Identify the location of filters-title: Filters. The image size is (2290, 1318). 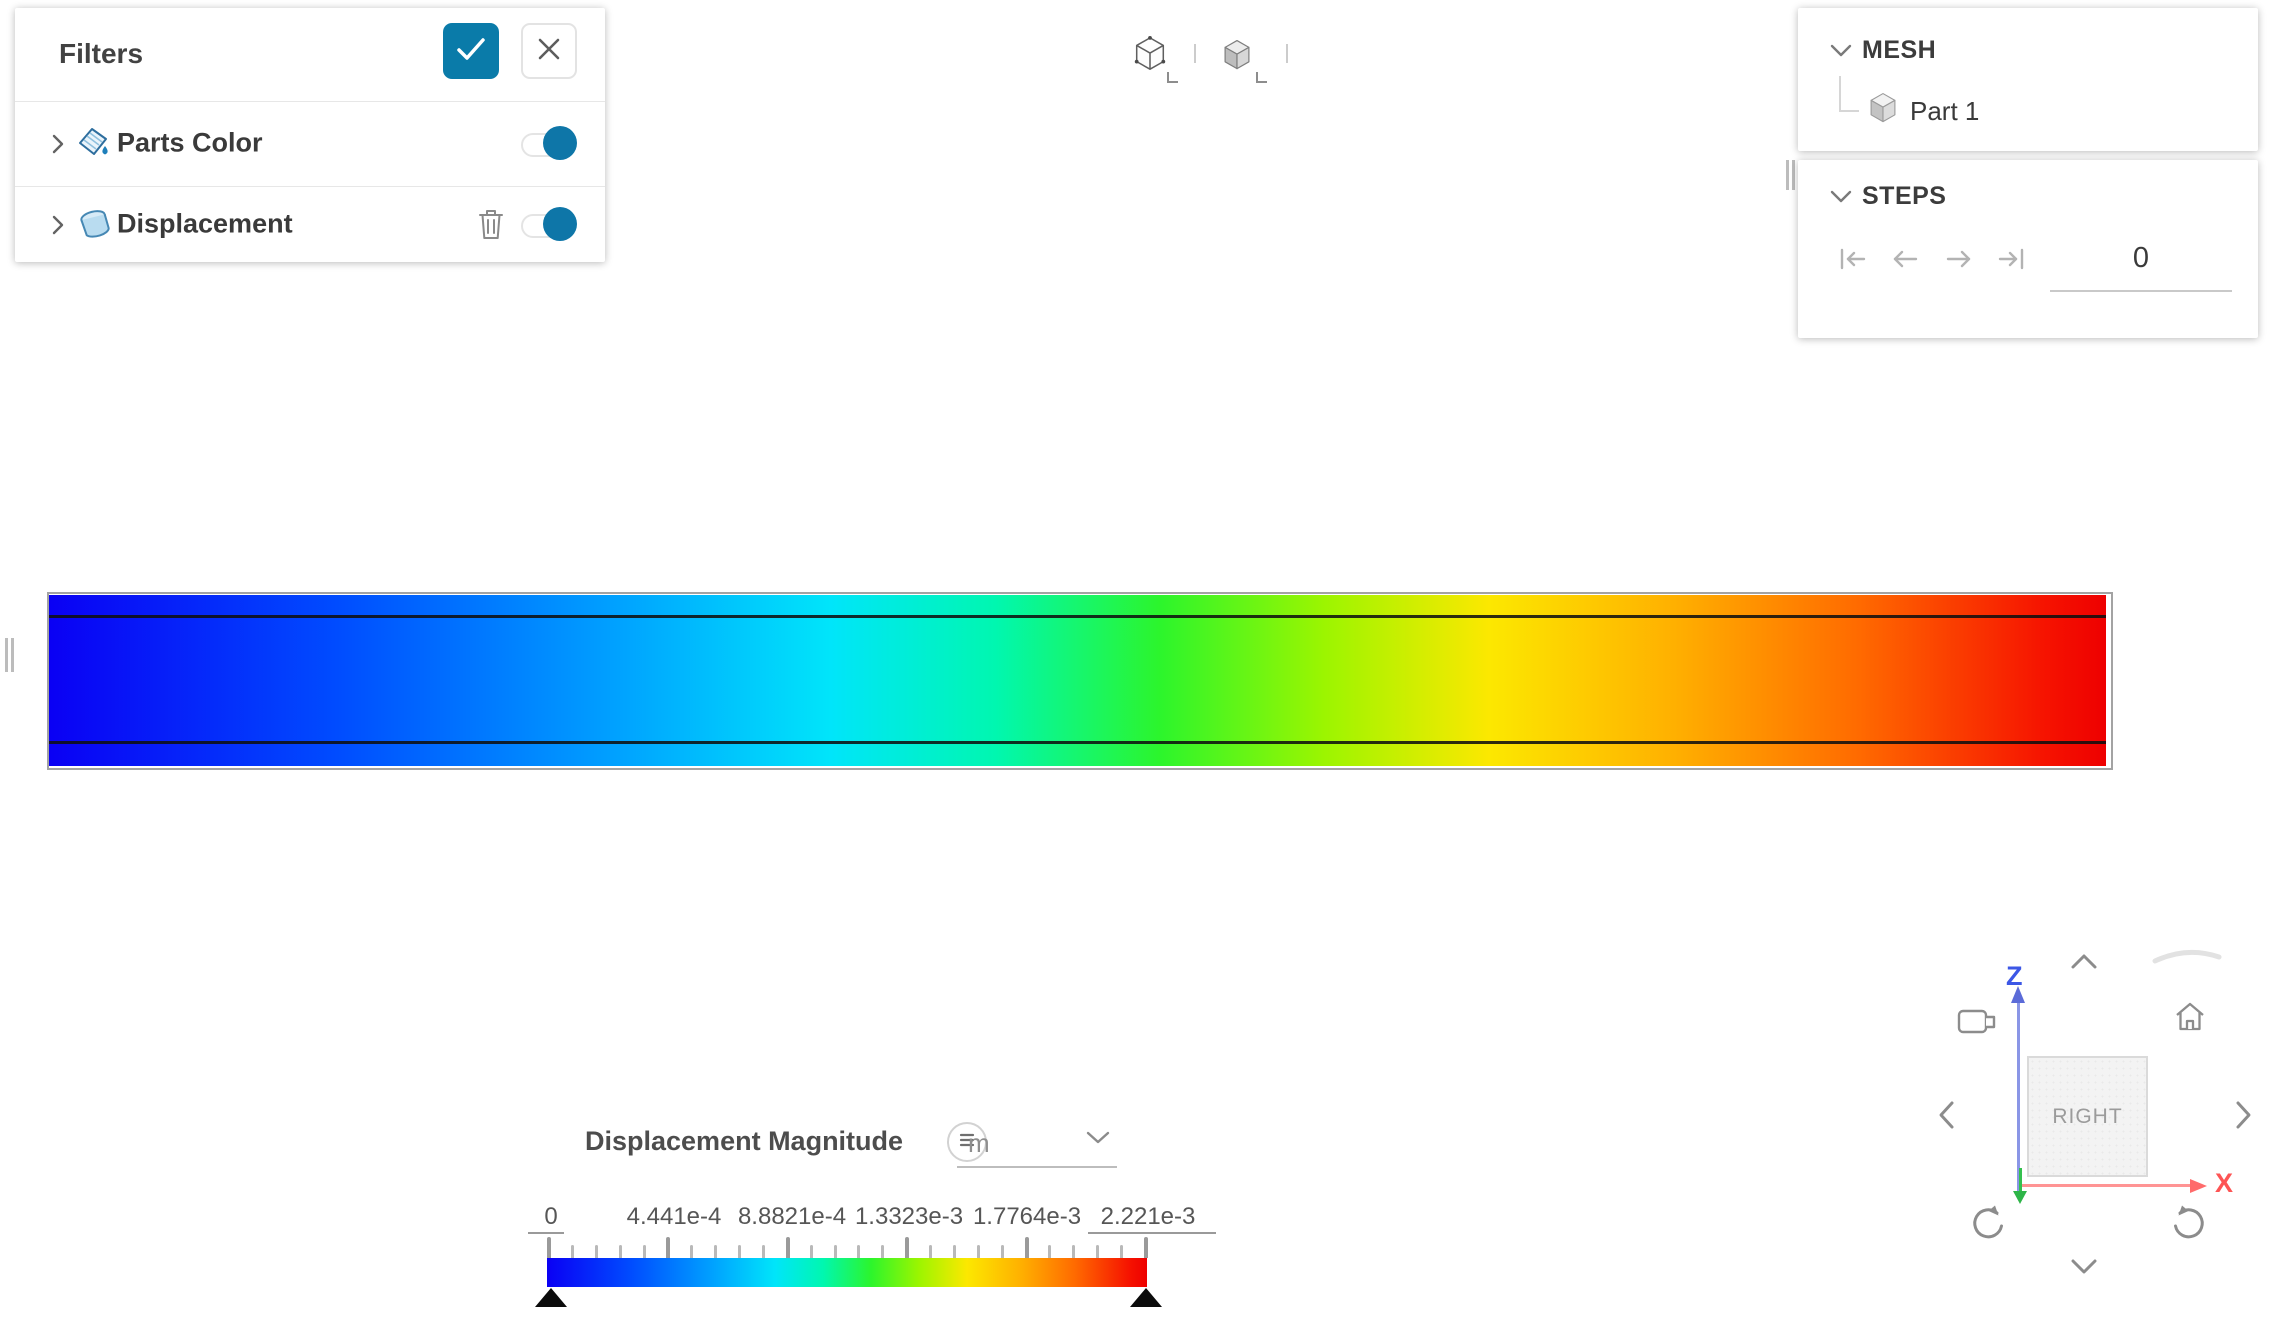
(101, 53).